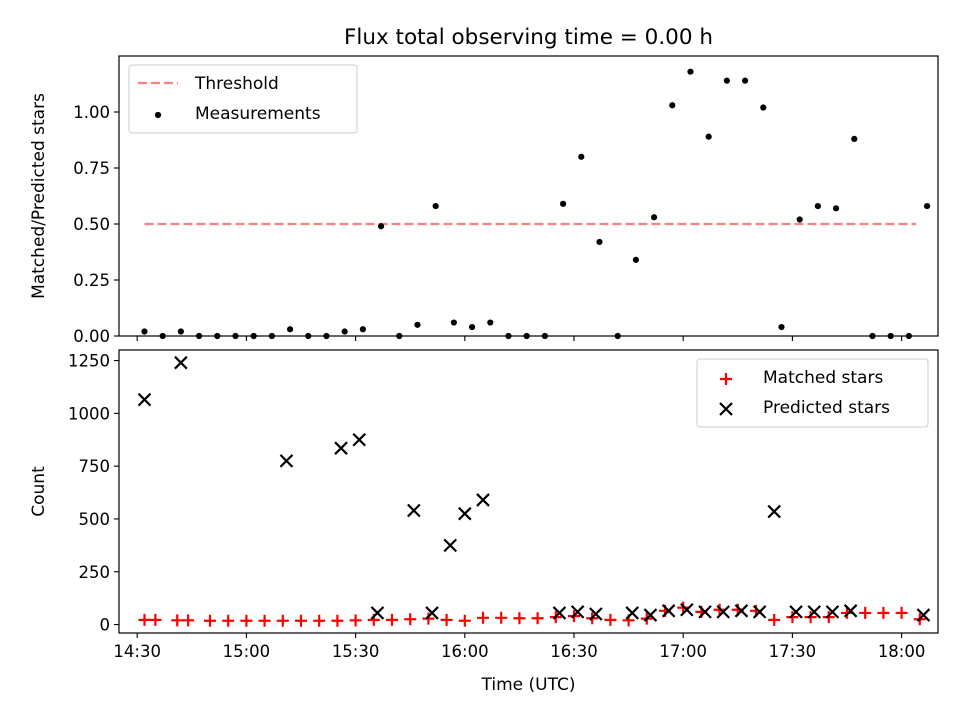  Describe the element at coordinates (95, 466) in the screenshot. I see `y-tick-label: 750` at that location.